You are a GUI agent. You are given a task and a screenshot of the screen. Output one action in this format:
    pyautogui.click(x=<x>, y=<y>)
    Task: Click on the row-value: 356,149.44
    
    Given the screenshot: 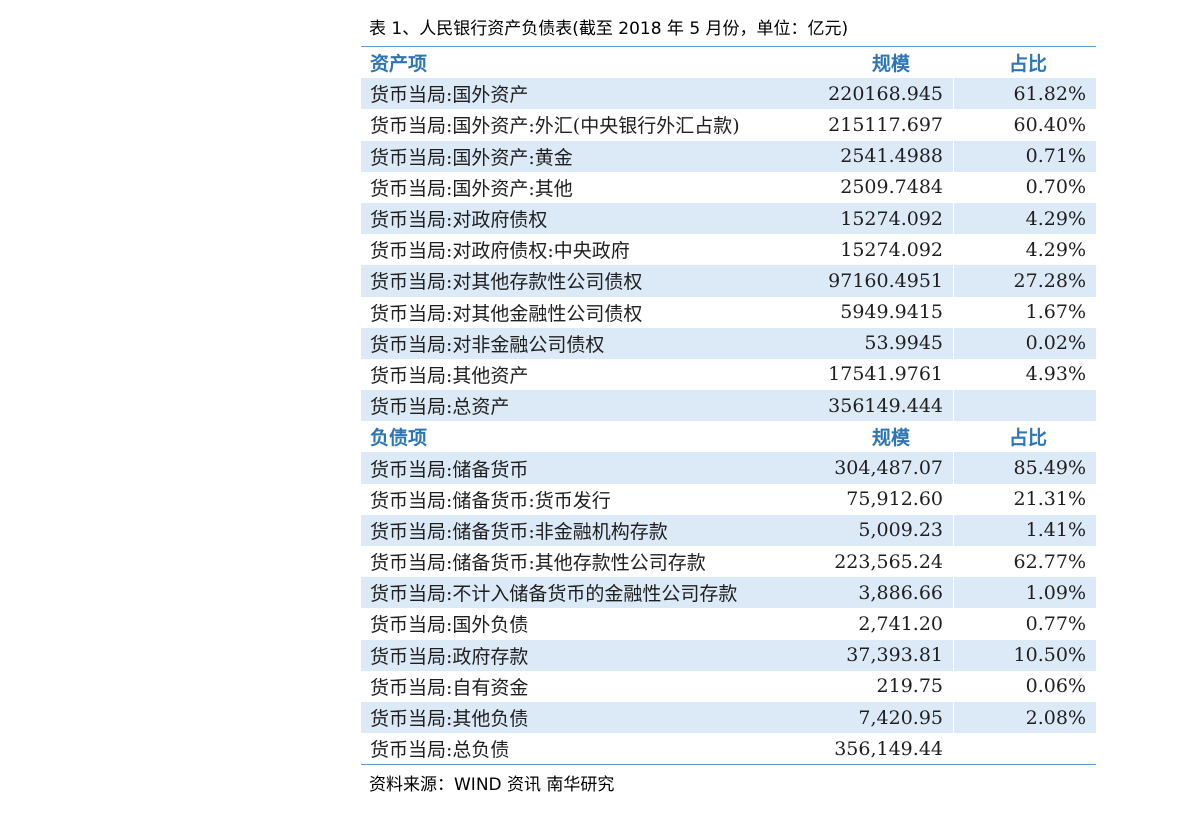 What is the action you would take?
    pyautogui.click(x=888, y=748)
    